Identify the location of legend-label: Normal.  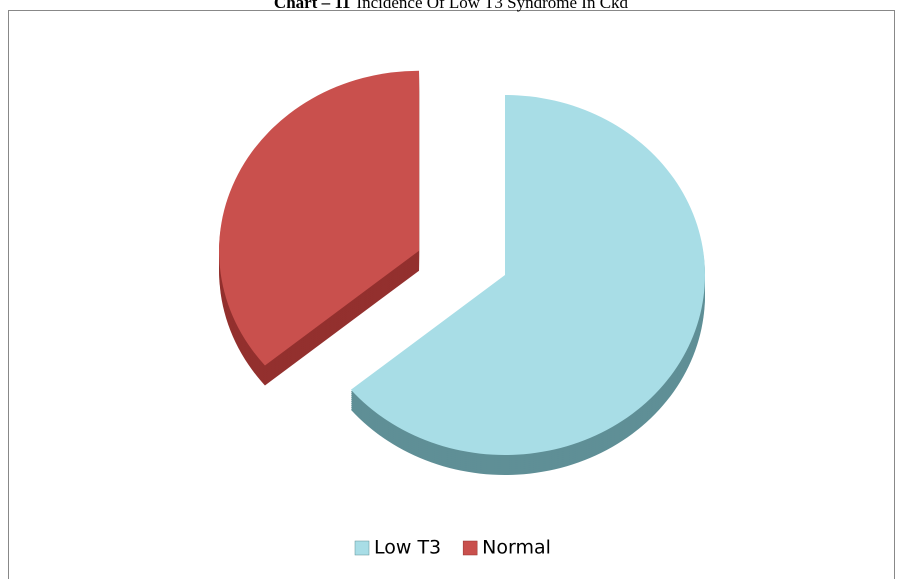
(516, 548).